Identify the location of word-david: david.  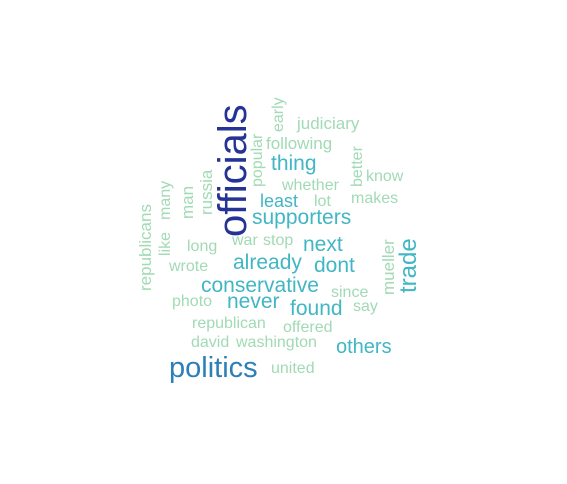
(210, 342).